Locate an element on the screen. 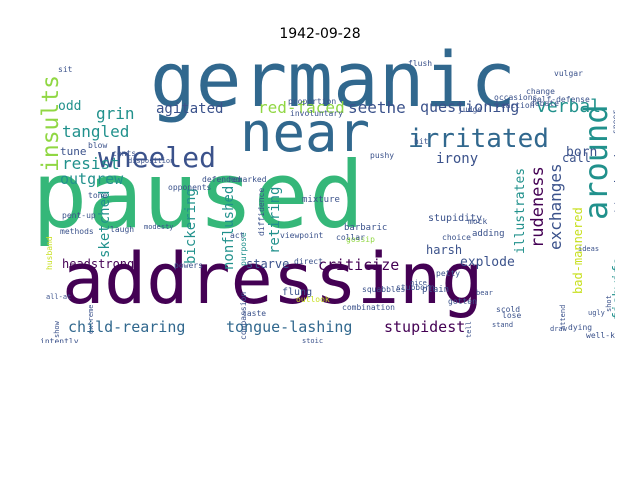 This screenshot has width=640, height=480. word-all-at: blow is located at coordinates (98, 145).